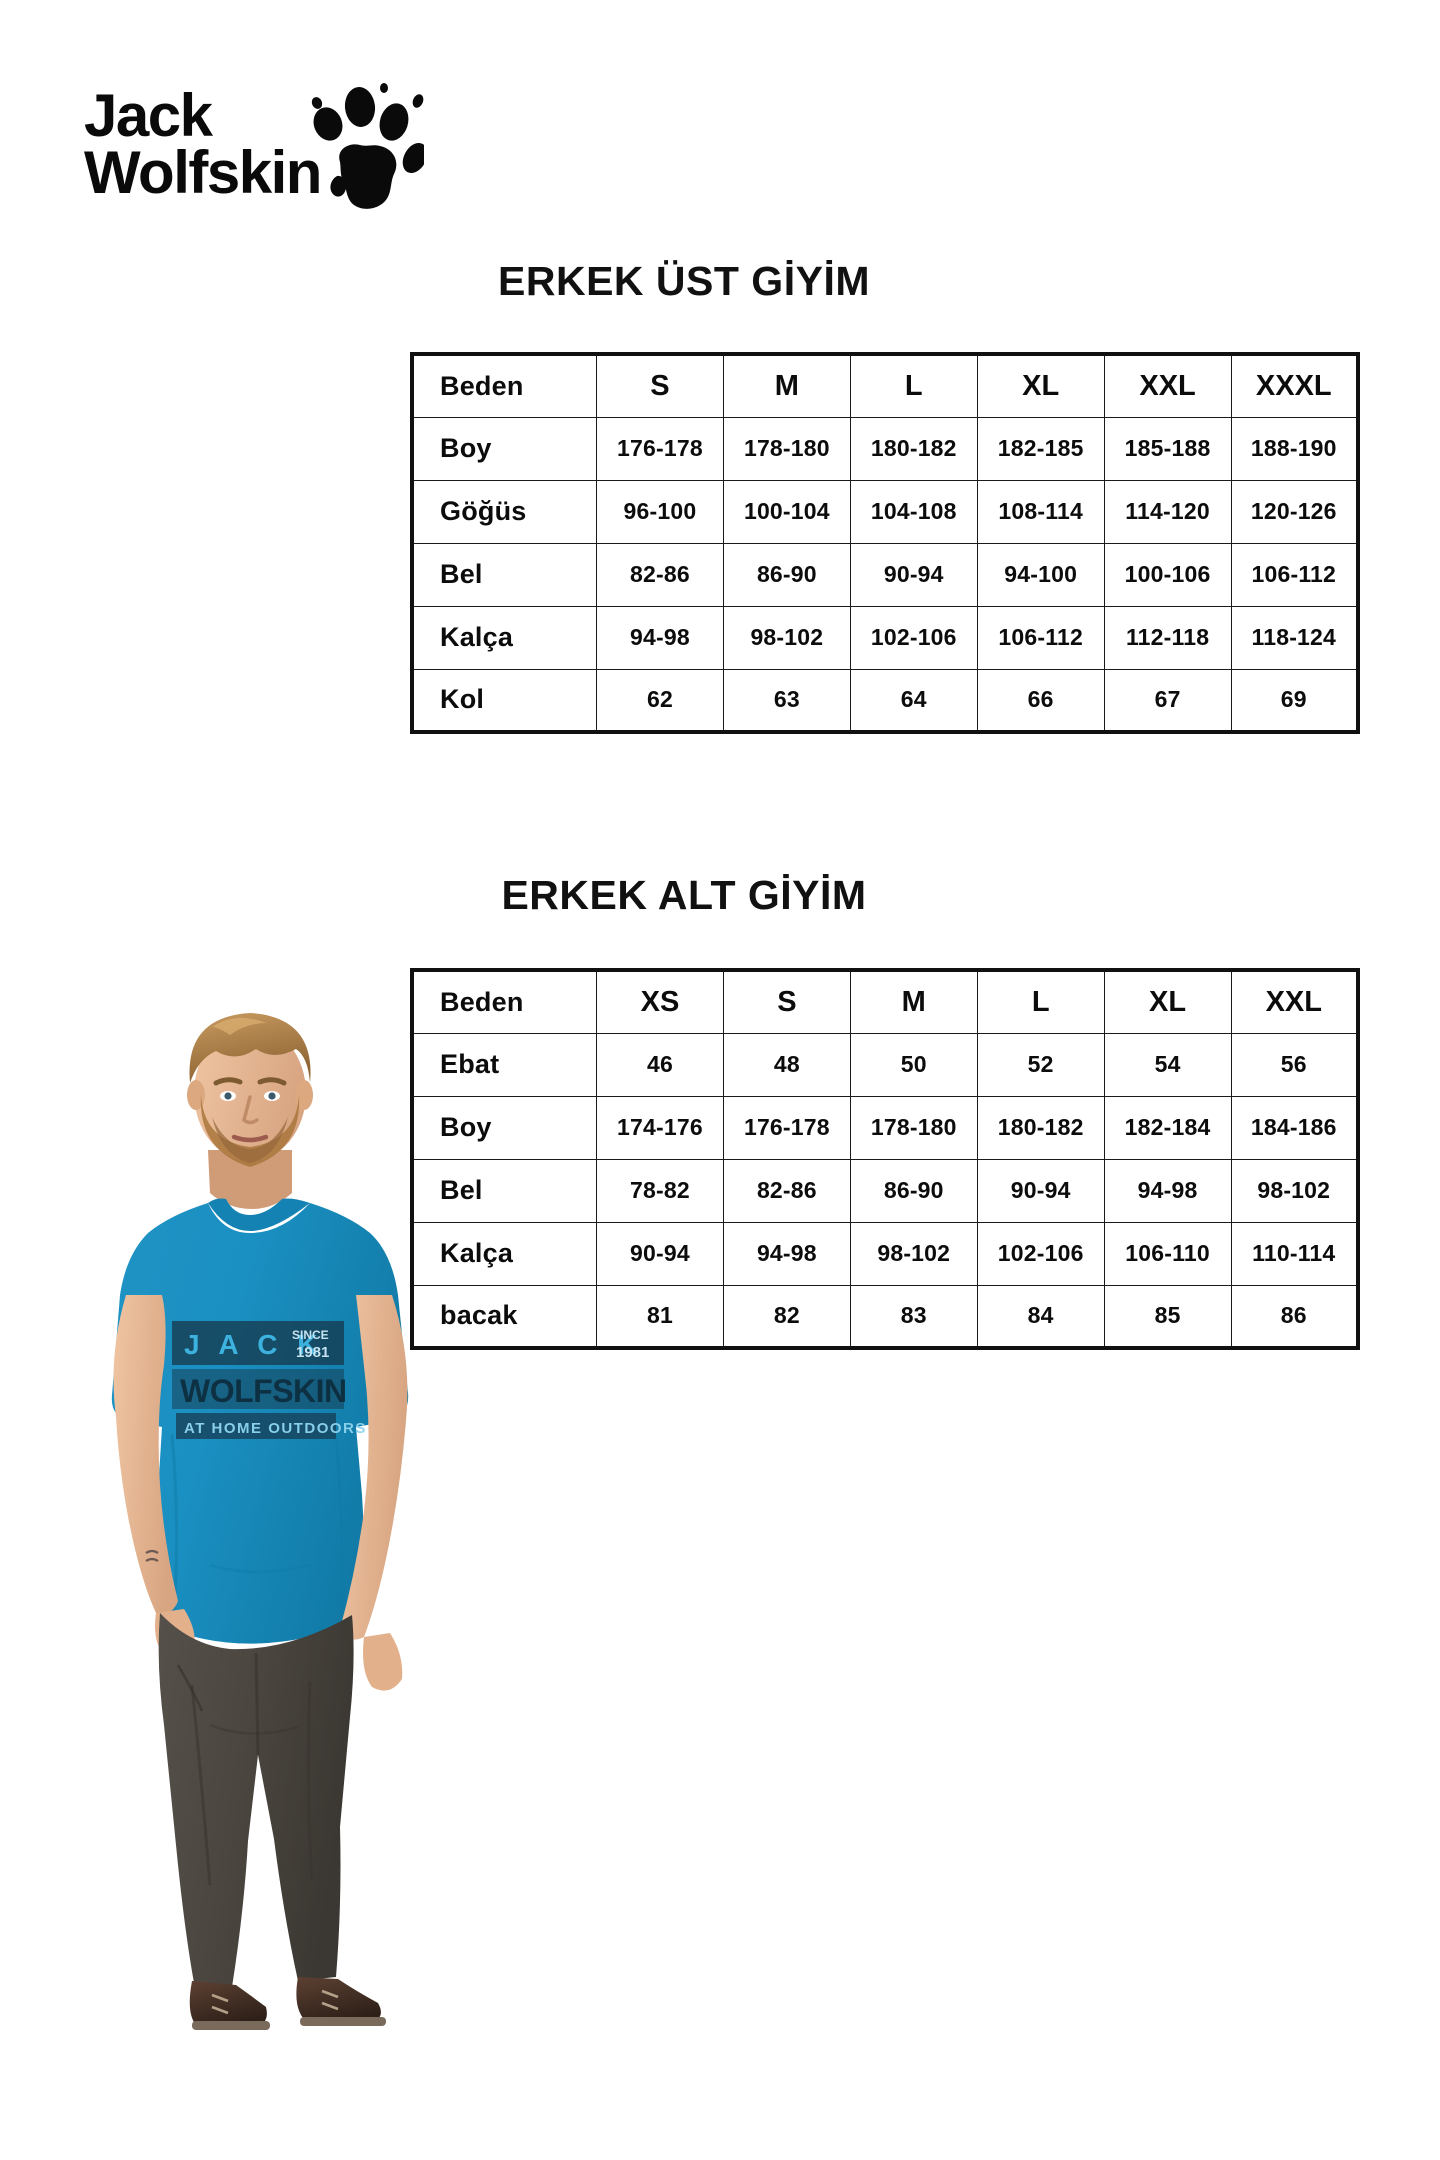 The width and height of the screenshot is (1440, 2160). I want to click on cell-value: 66, so click(1040, 700).